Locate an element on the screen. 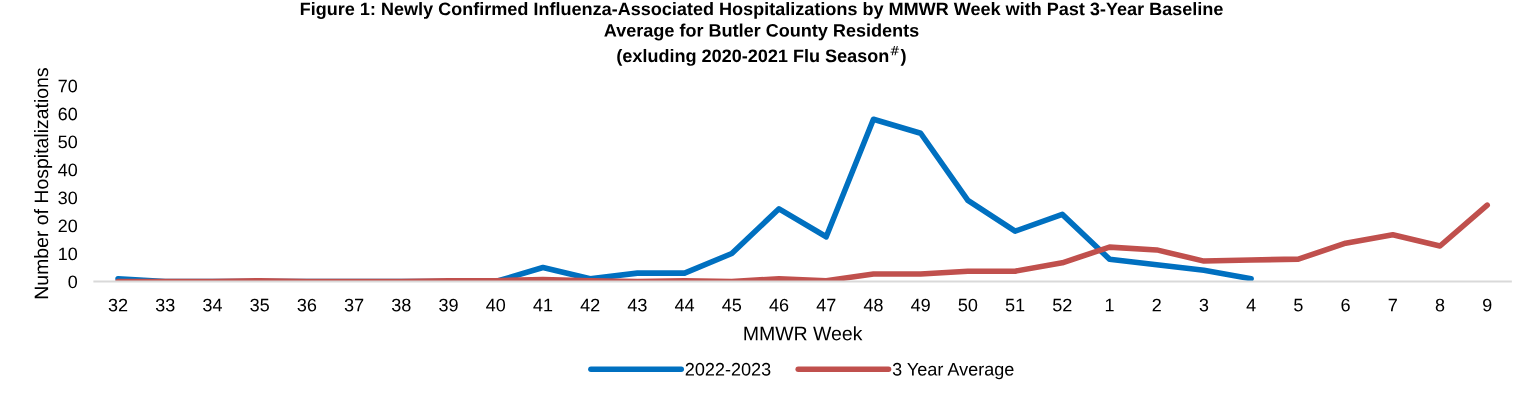  chart-title: Figure 1: Newly Confirmed Influenza-Associated Hospitalizations by MMWR Week with Past 3-Year Baseline Average for Butler County Residents (exluding 2020-2021 Flu Season$^{#}$) is located at coordinates (761, 34).